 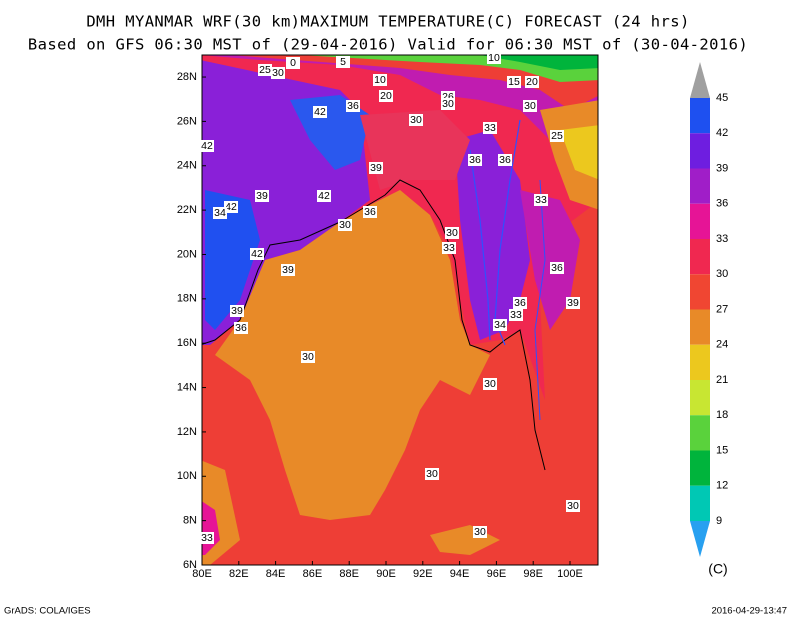 What do you see at coordinates (386, 574) in the screenshot?
I see `lon-label: 90E` at bounding box center [386, 574].